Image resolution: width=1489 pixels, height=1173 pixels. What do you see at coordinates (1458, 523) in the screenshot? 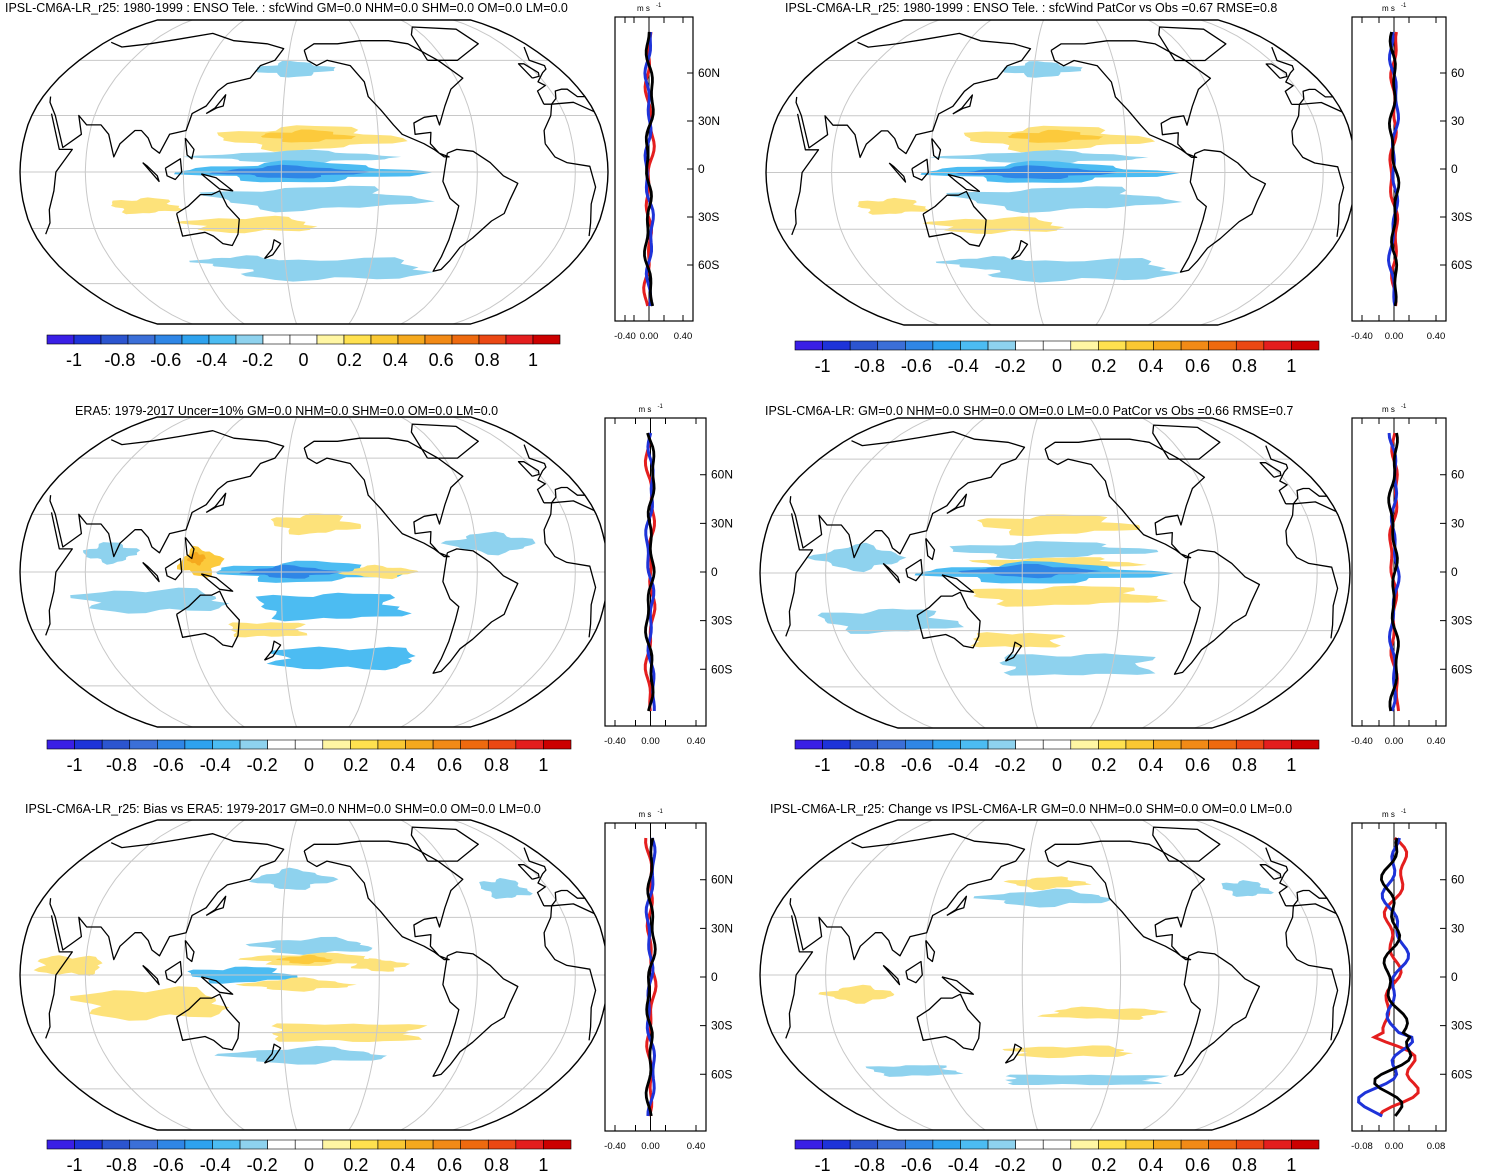
I see `profile-lat-label: 30` at bounding box center [1458, 523].